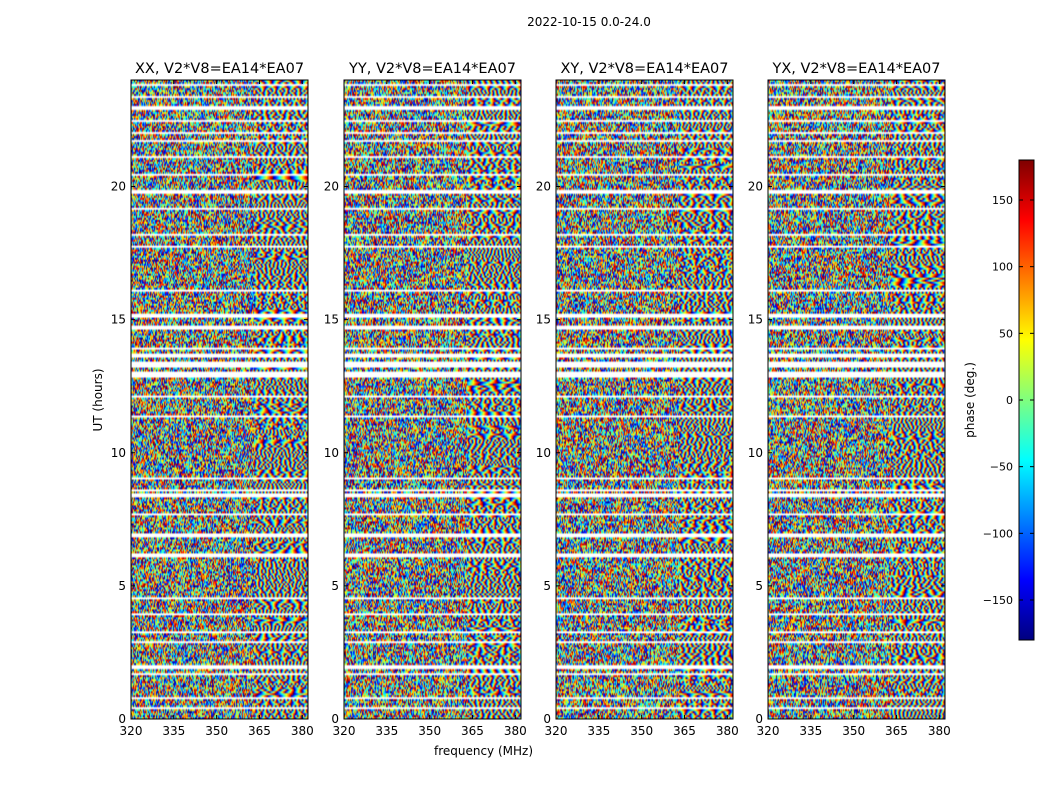 Image resolution: width=1050 pixels, height=800 pixels. Describe the element at coordinates (432, 69) in the screenshot. I see `panel-title: YY, V2*V8=EA14*EA07` at that location.